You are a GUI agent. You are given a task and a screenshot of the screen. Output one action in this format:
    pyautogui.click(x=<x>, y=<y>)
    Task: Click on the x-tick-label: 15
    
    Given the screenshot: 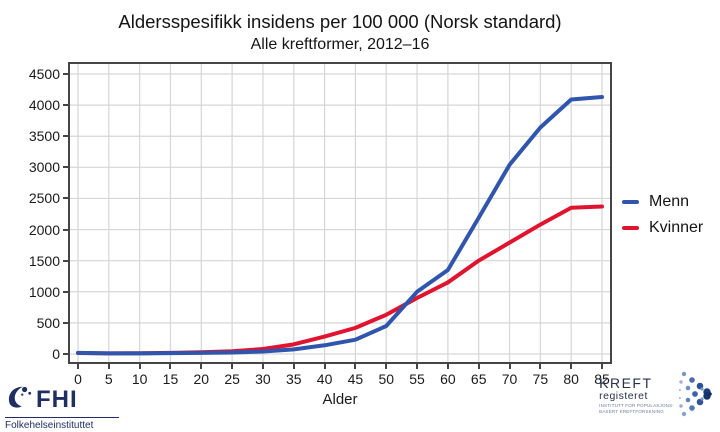 What is the action you would take?
    pyautogui.click(x=170, y=379)
    